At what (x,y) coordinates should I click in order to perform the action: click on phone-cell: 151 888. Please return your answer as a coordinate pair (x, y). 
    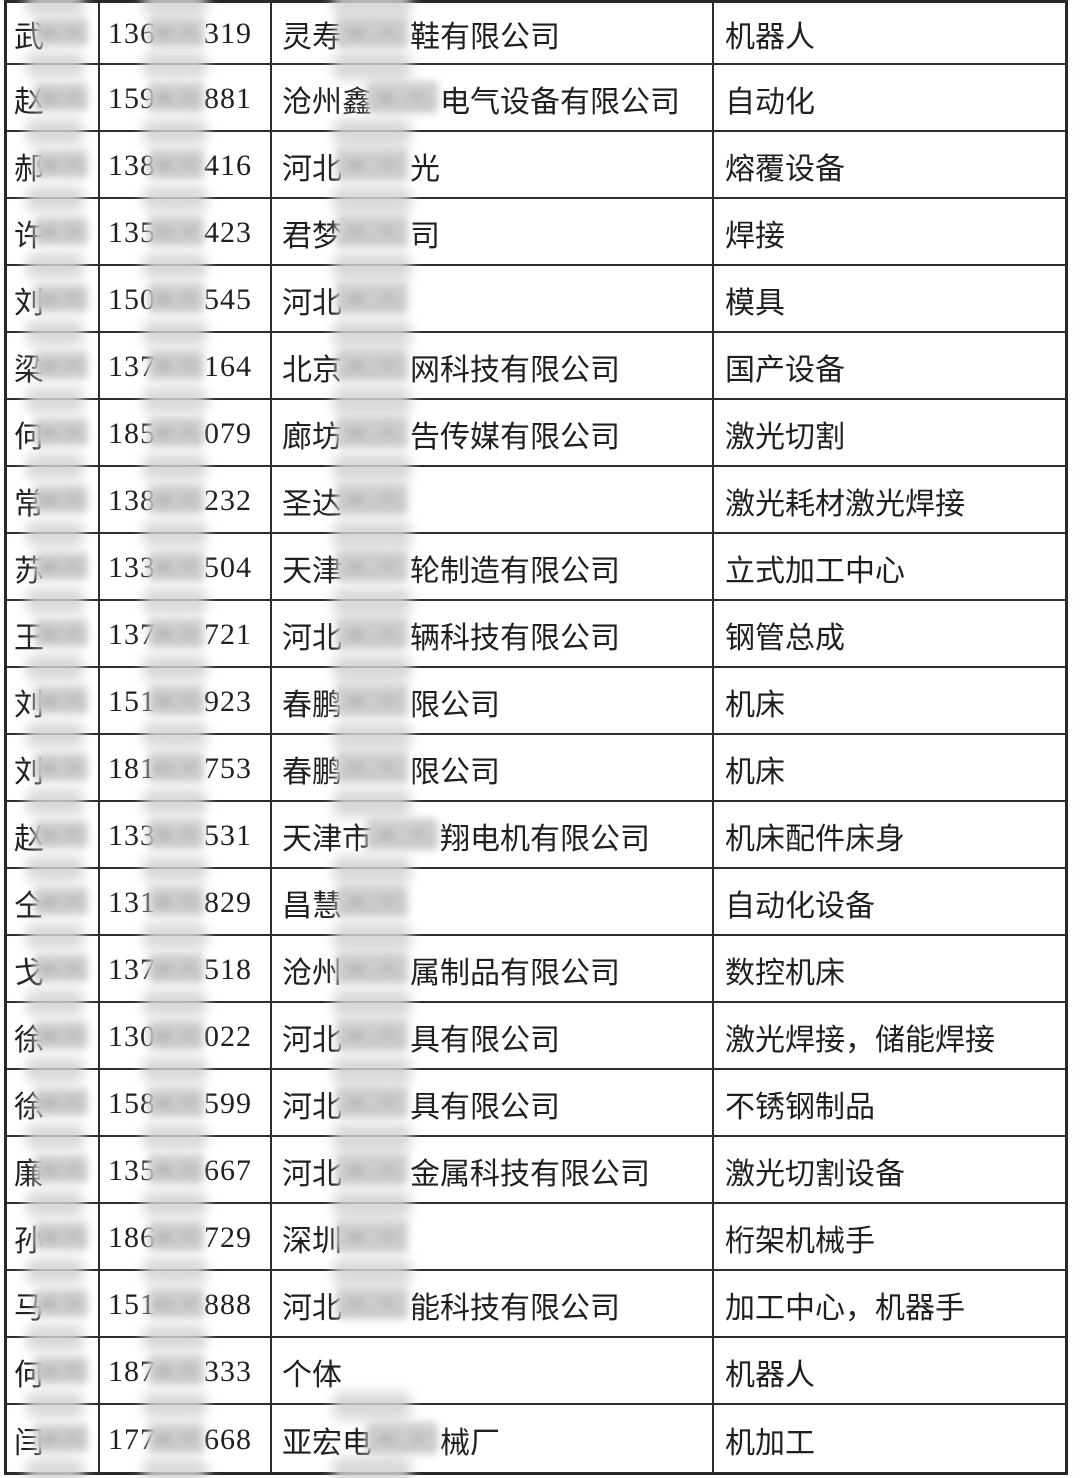
    Looking at the image, I should click on (186, 1303).